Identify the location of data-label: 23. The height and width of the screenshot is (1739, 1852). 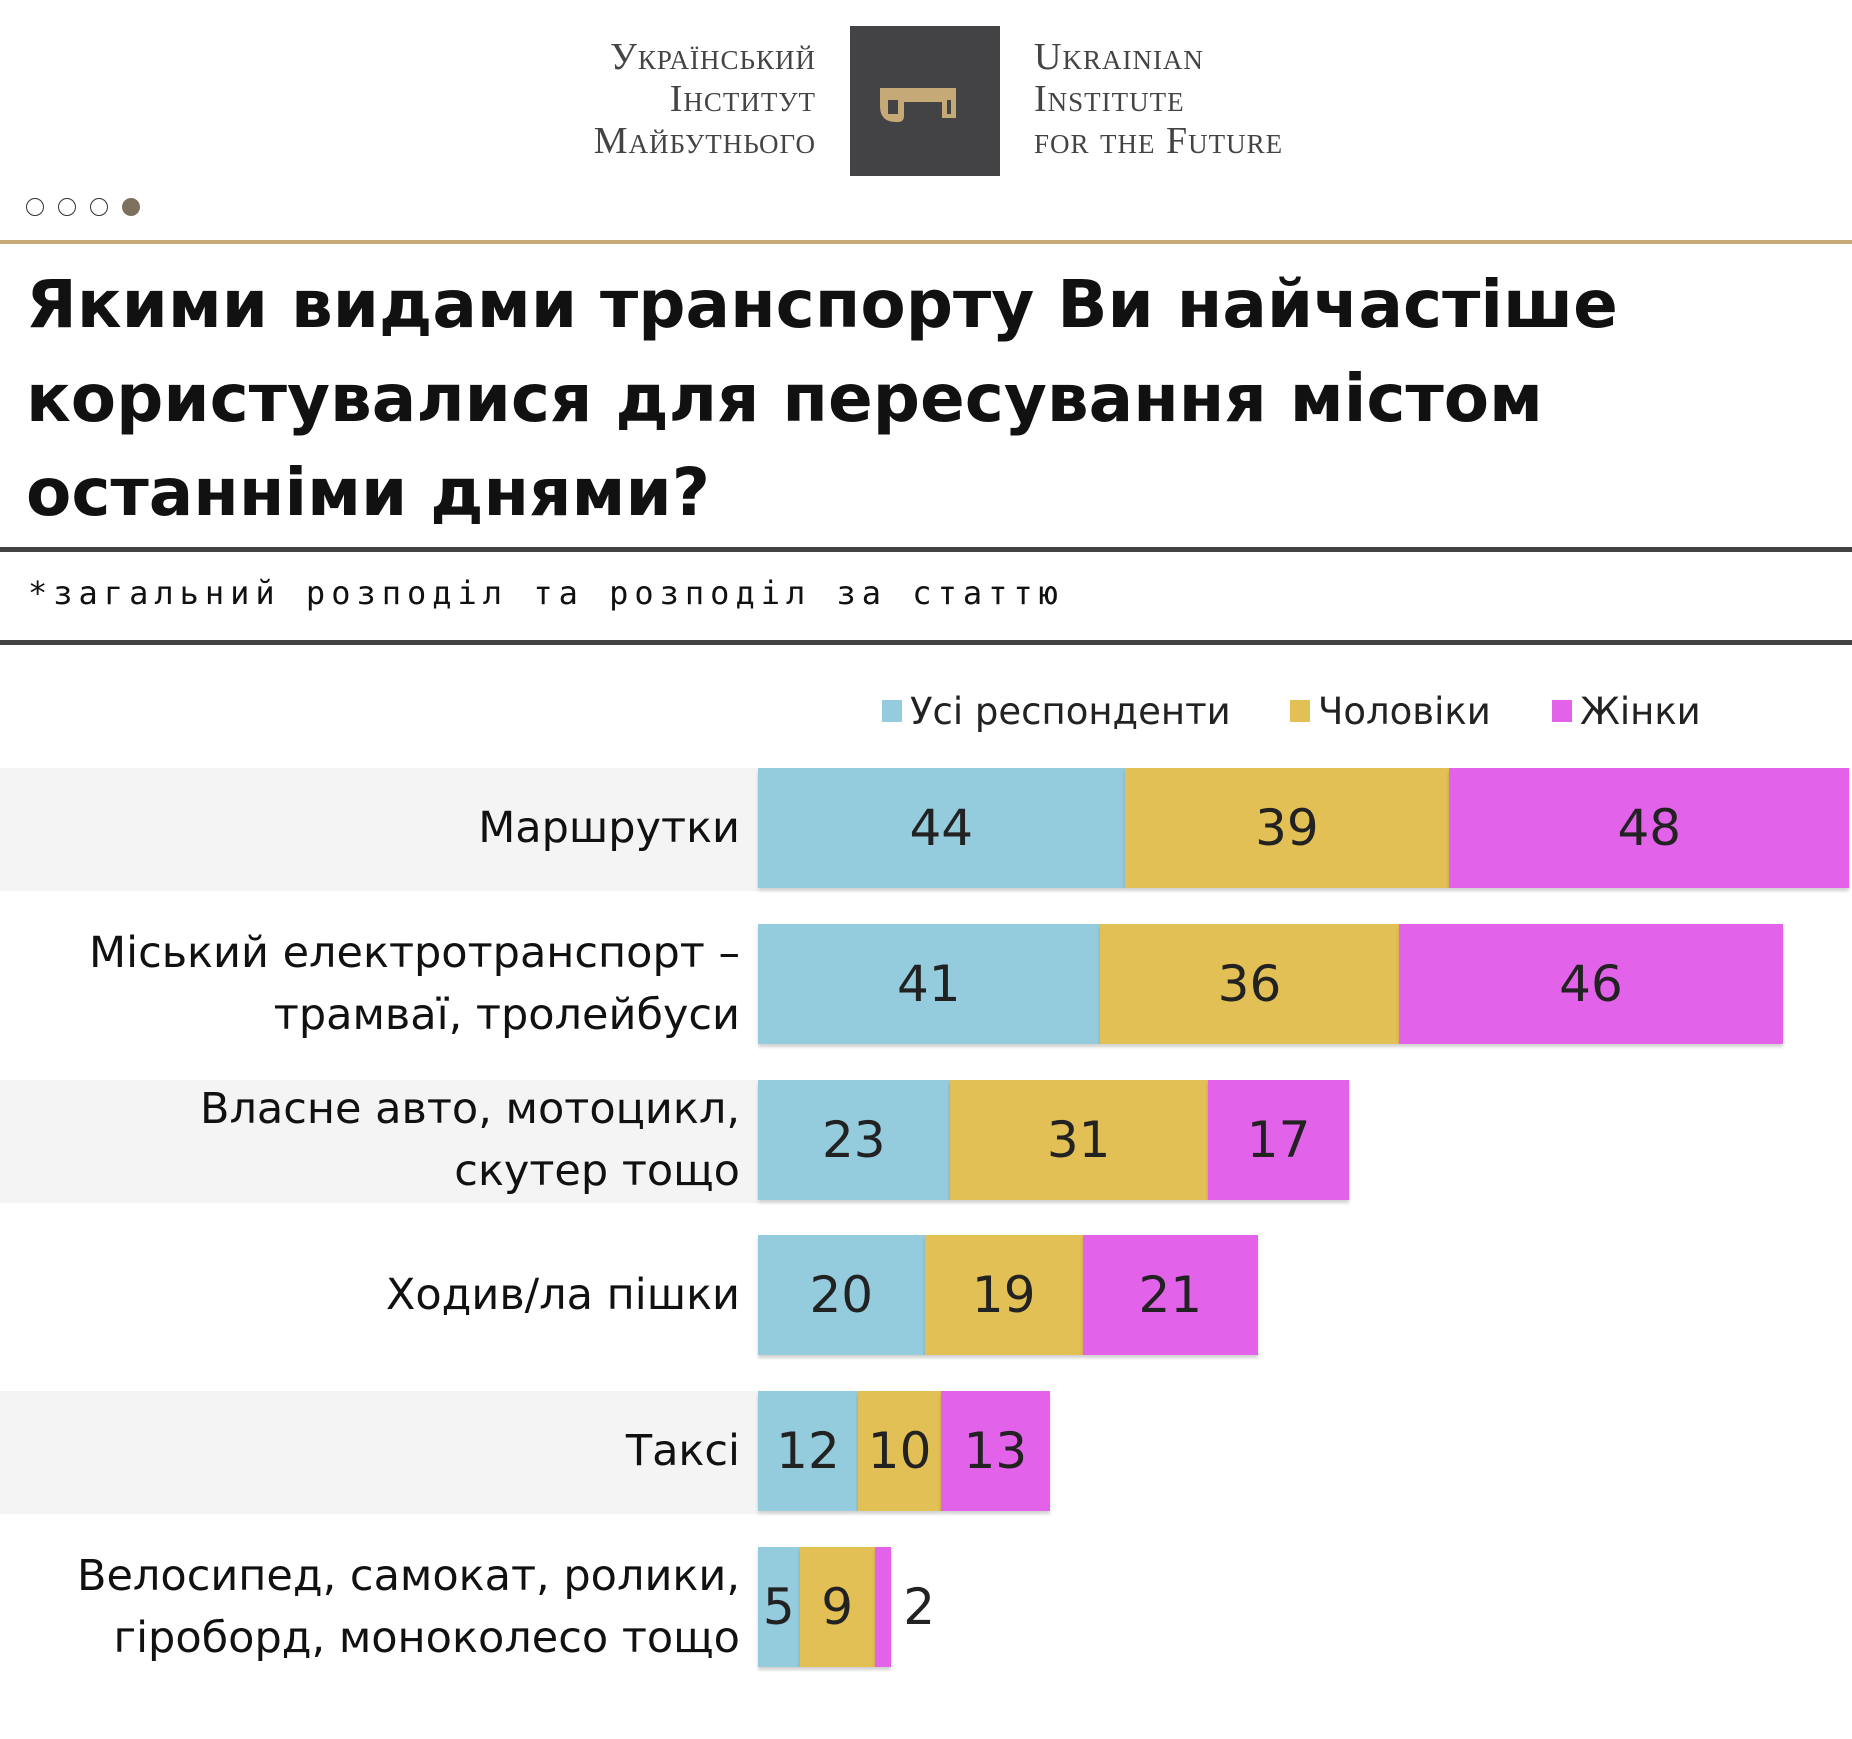
(853, 1140).